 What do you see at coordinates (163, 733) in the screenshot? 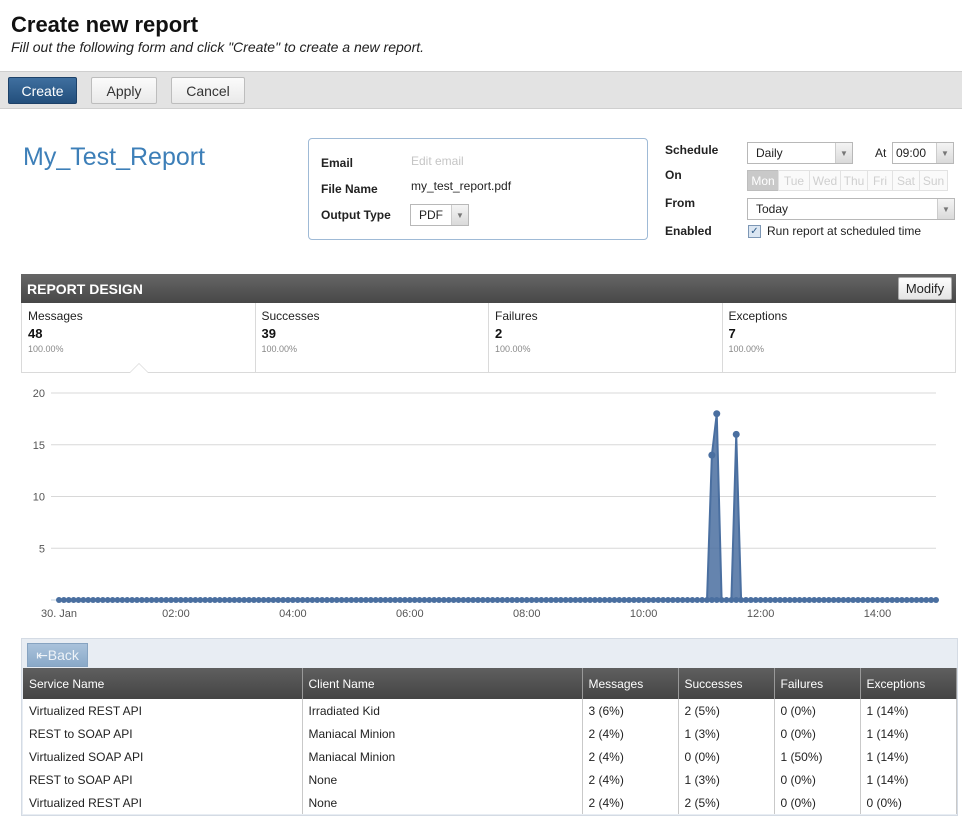
I see `table-cell: REST to SOAP API` at bounding box center [163, 733].